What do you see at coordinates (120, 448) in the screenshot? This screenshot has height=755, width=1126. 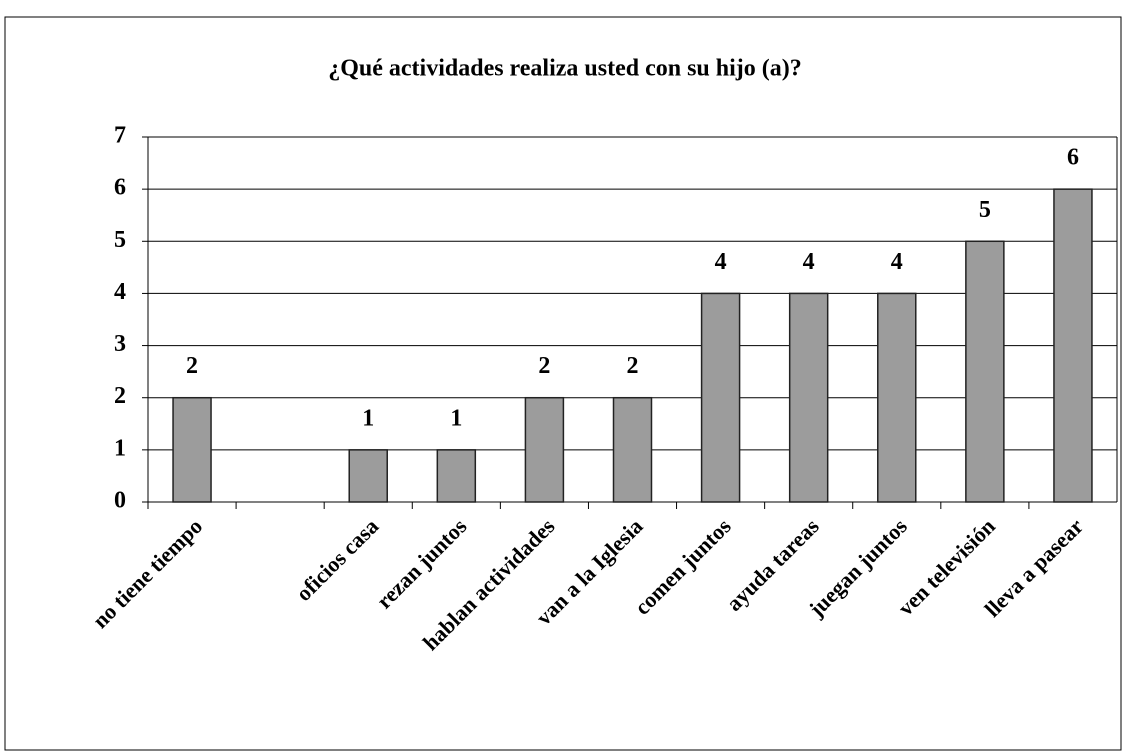 I see `y-tick-label: 1` at bounding box center [120, 448].